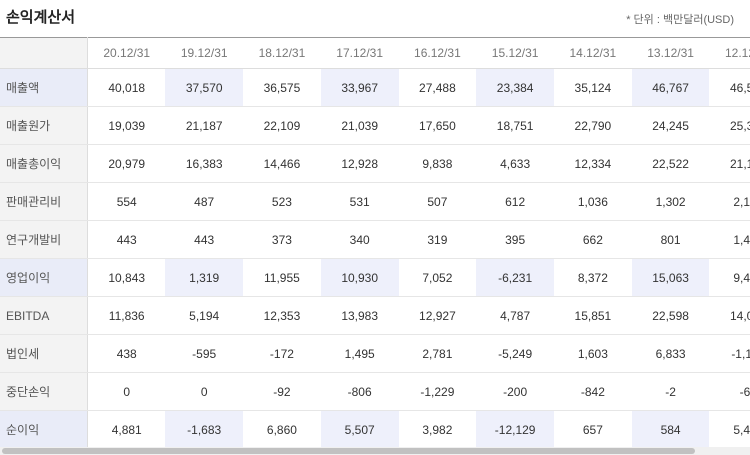 This screenshot has width=750, height=455. I want to click on table-cell: 24,245, so click(670, 125).